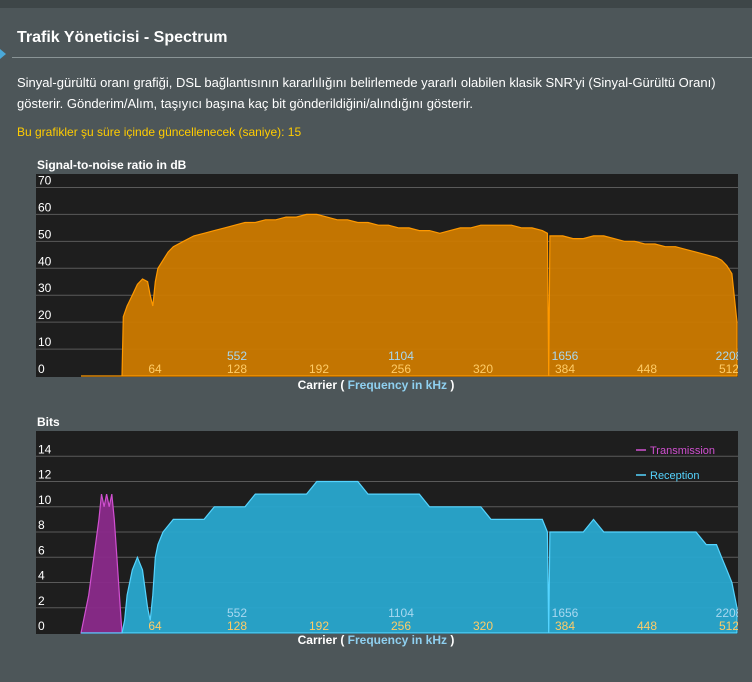  Describe the element at coordinates (727, 613) in the screenshot. I see `bits-freq-tick-label: 2208` at that location.